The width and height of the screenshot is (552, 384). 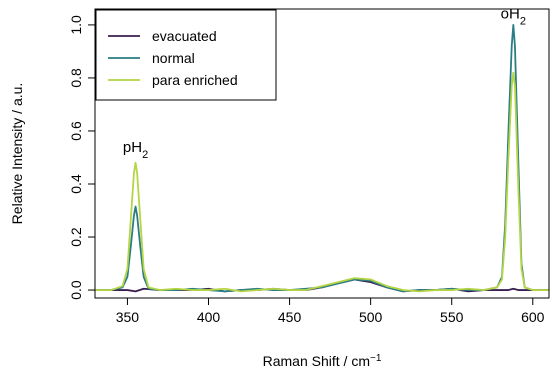 What do you see at coordinates (173, 58) in the screenshot?
I see `legend-label: normal` at bounding box center [173, 58].